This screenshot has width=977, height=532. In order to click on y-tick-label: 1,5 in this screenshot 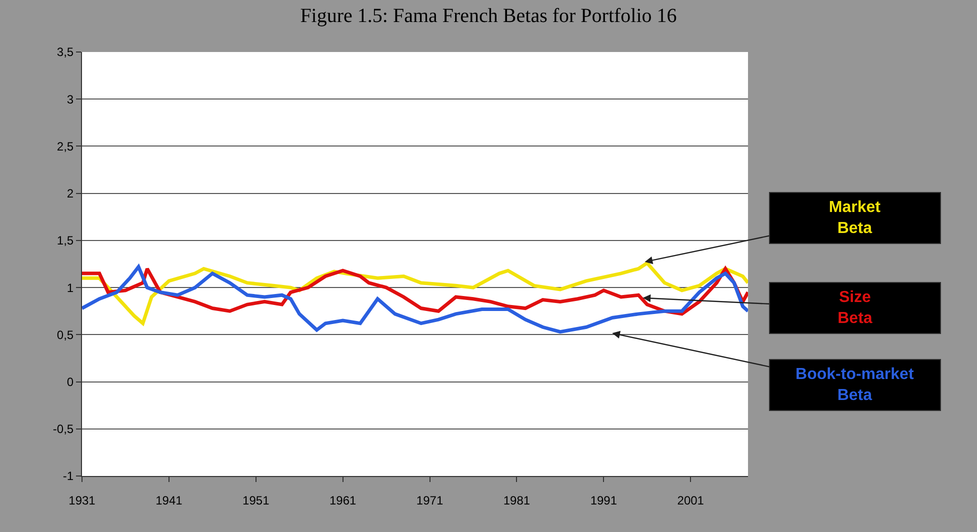, I will do `click(65, 241)`.